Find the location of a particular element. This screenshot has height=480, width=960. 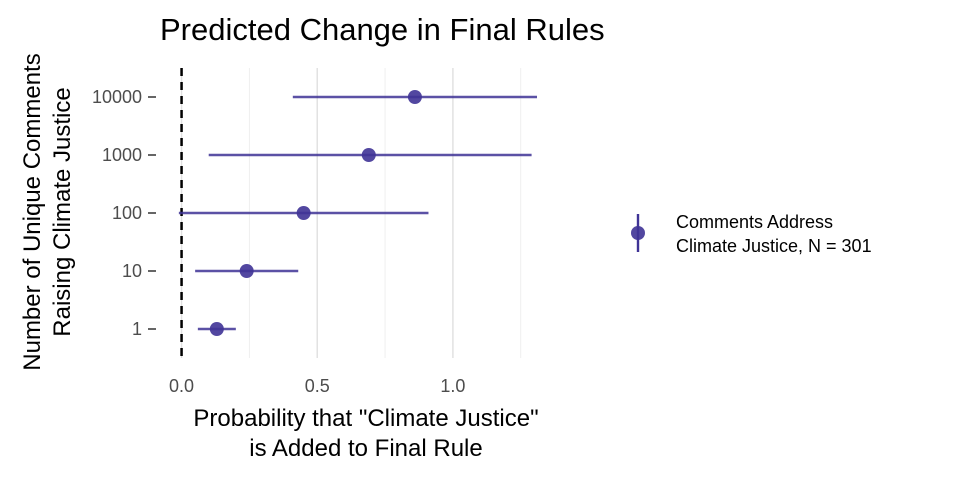

y-tick-label: 10 is located at coordinates (132, 271).